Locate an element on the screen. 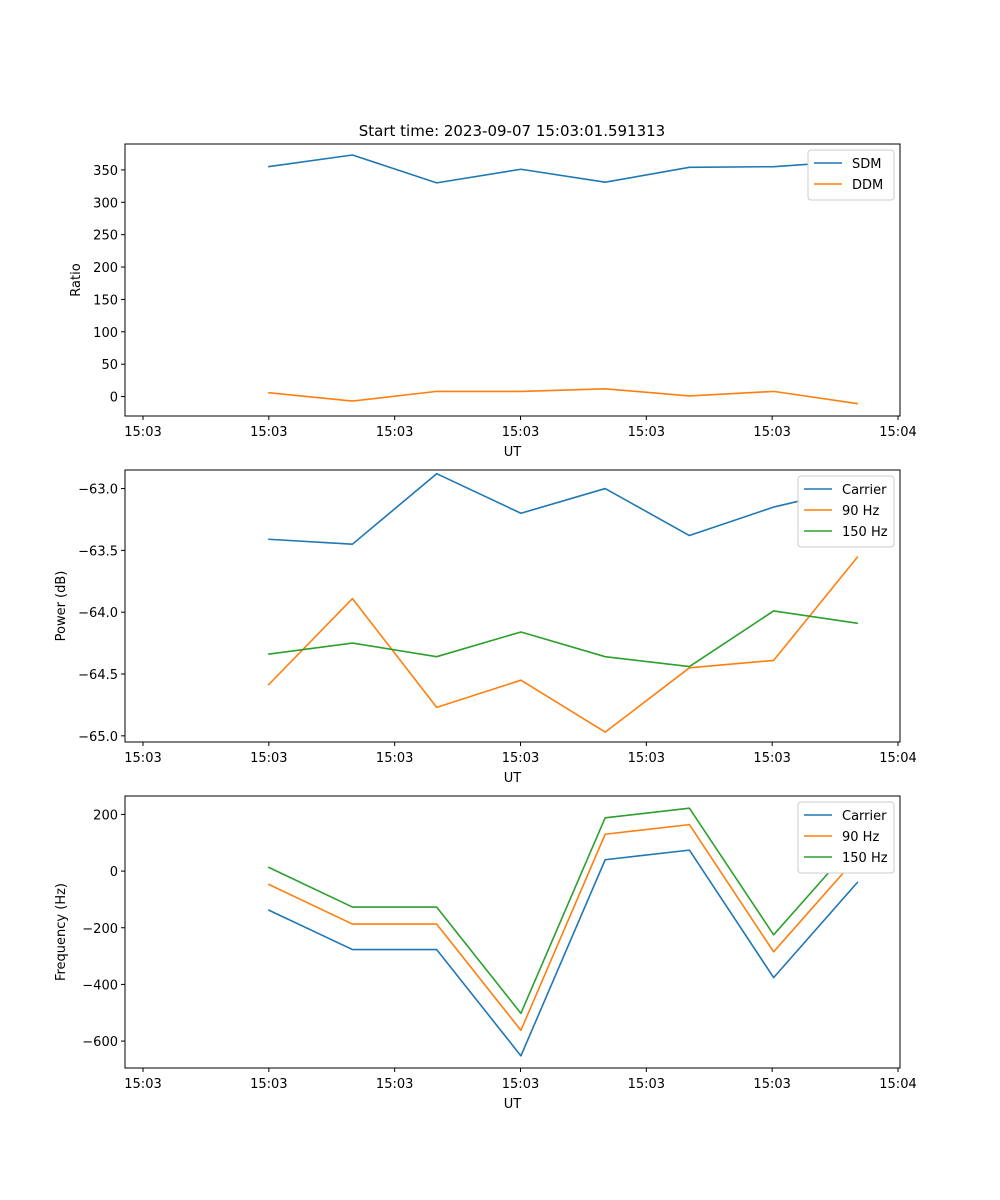 The width and height of the screenshot is (1000, 1200). y-tick-label: −63.0 is located at coordinates (98, 490).